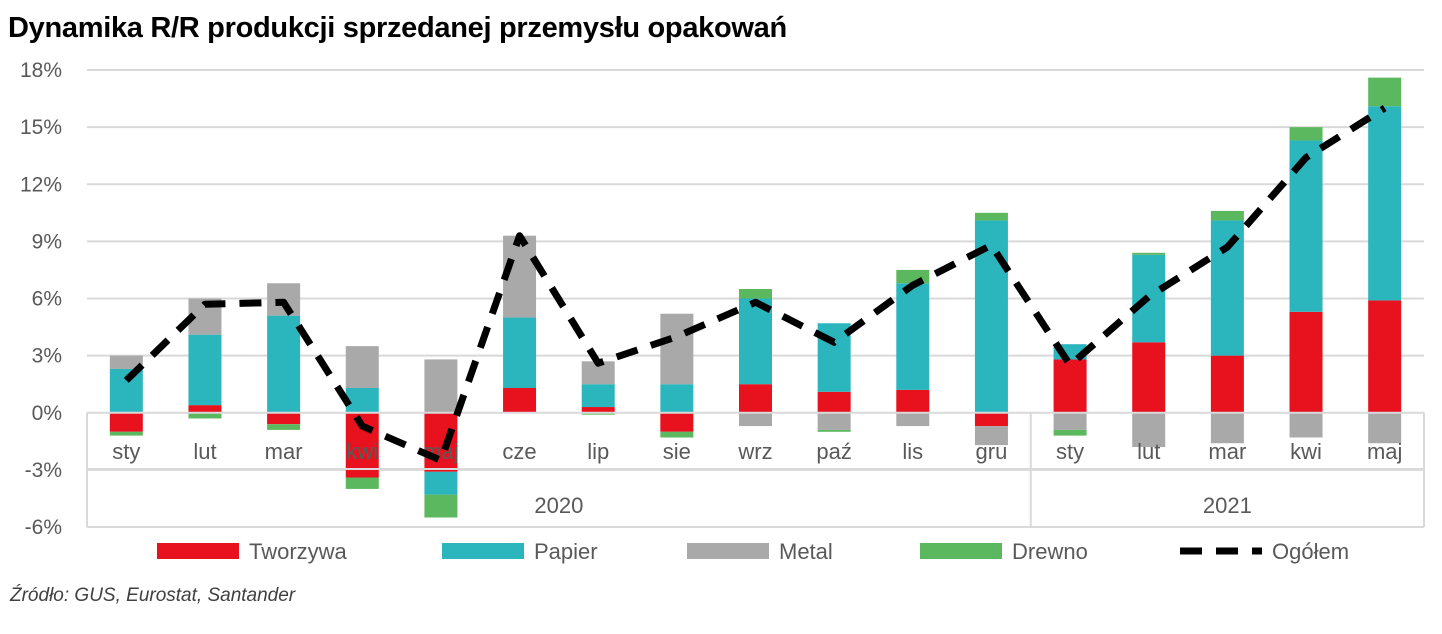 This screenshot has height=634, width=1442. Describe the element at coordinates (566, 551) in the screenshot. I see `legend-label: Papier` at that location.